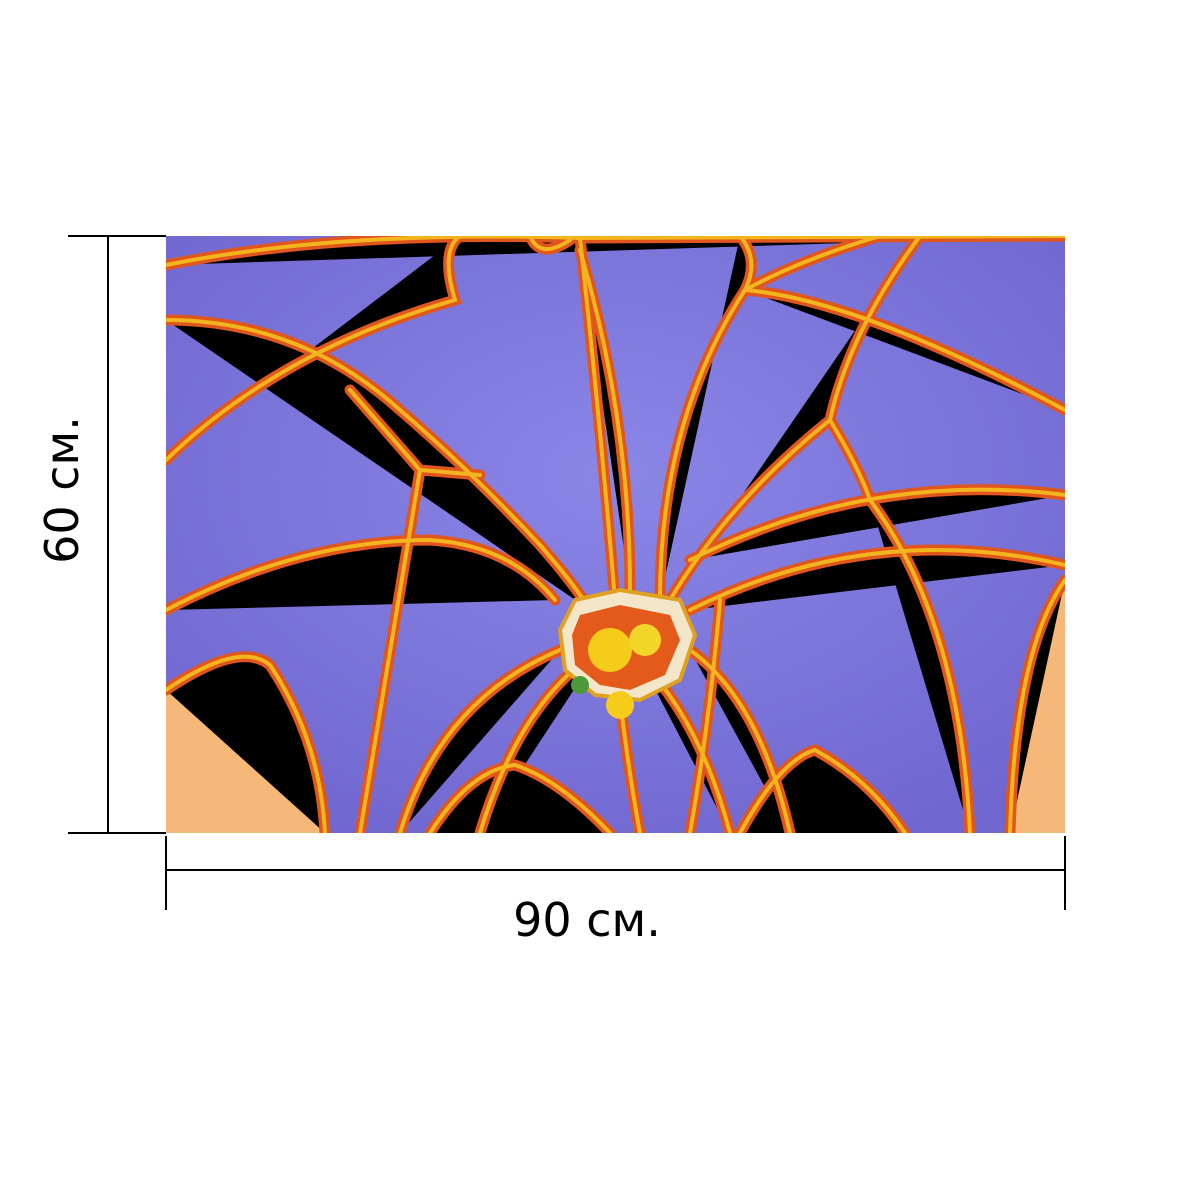  What do you see at coordinates (587, 920) in the screenshot?
I see `width-label: 90 см.` at bounding box center [587, 920].